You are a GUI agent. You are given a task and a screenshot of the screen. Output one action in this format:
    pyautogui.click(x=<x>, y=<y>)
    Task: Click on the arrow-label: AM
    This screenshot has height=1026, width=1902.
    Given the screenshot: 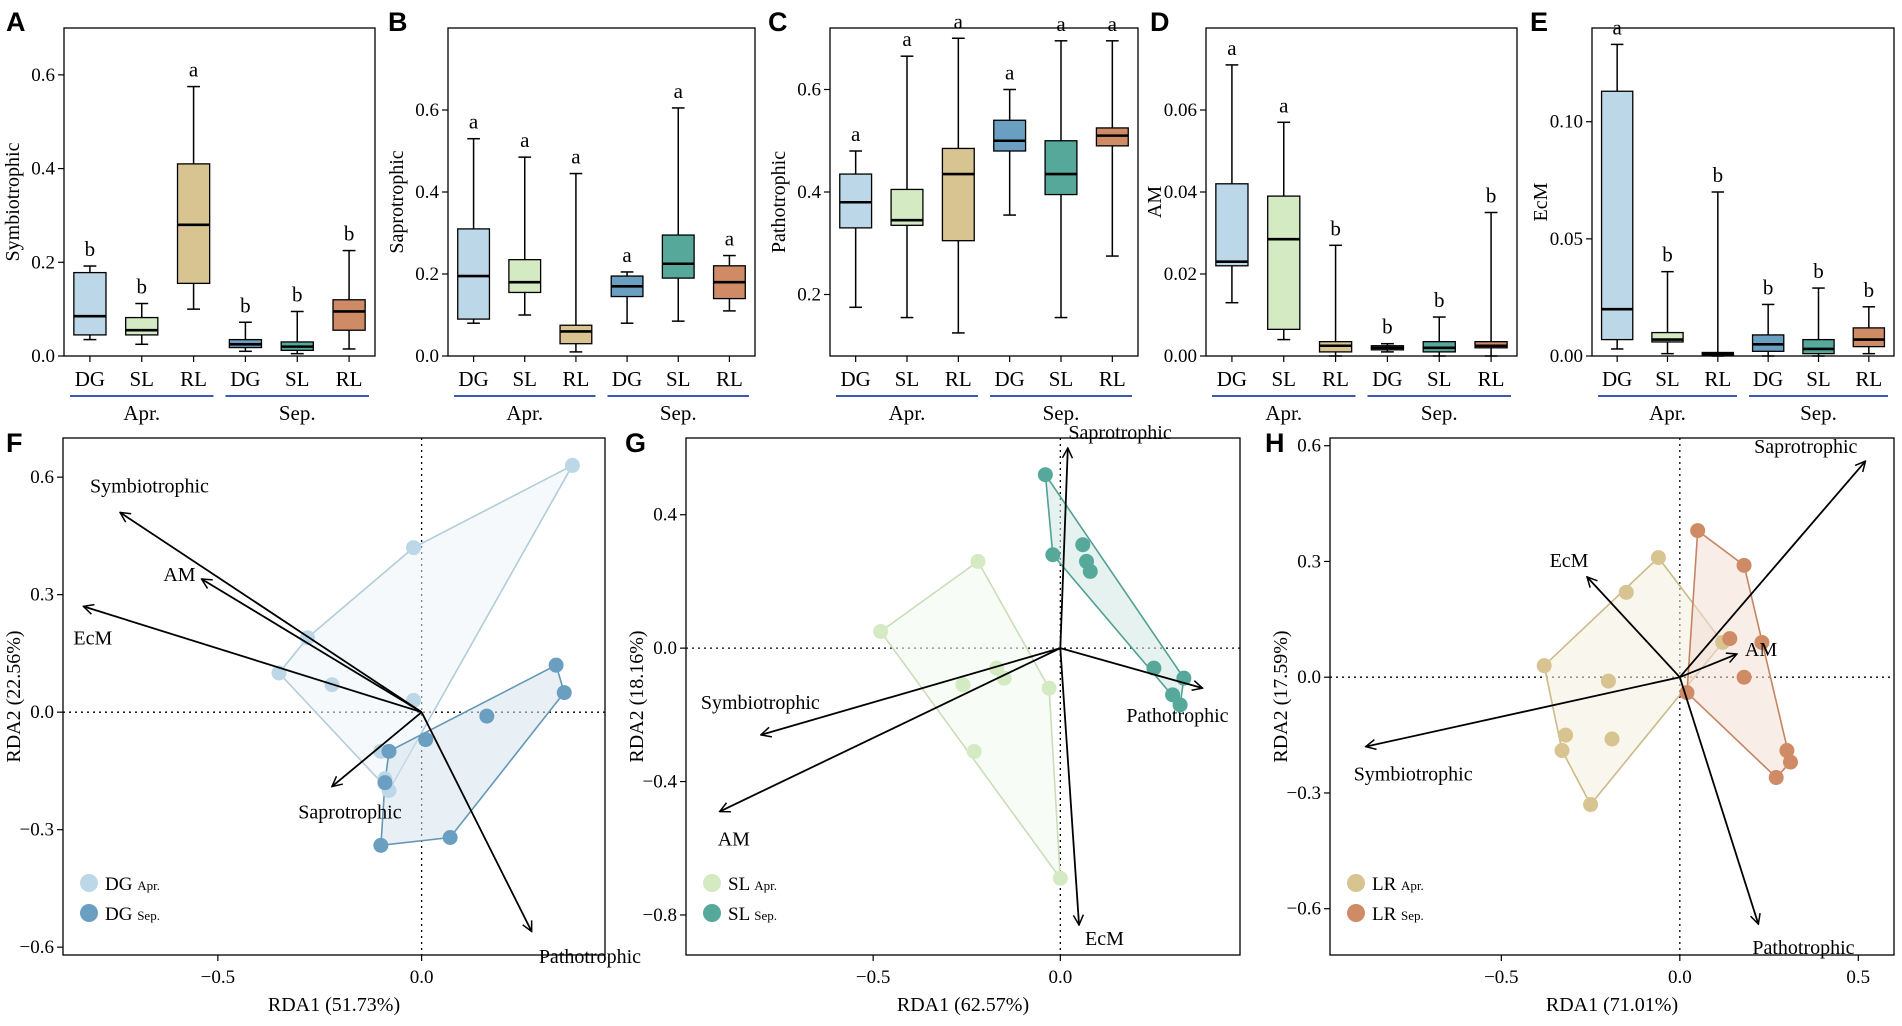 What is the action you would take?
    pyautogui.click(x=179, y=575)
    